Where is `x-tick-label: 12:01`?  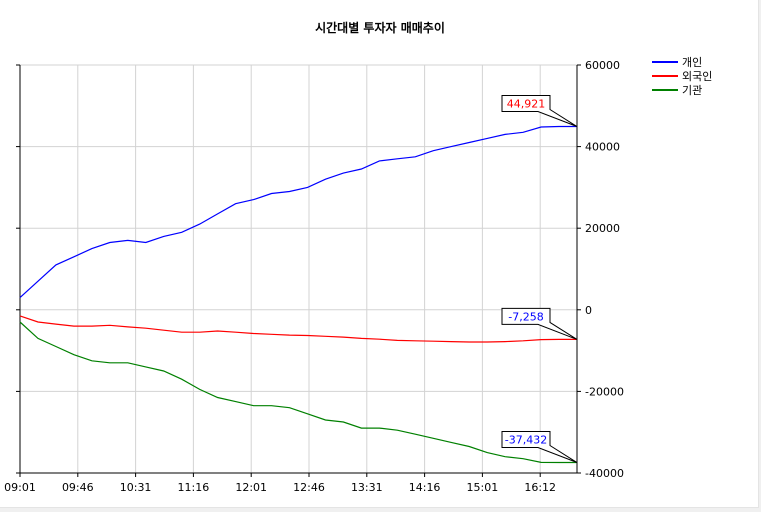 x-tick-label: 12:01 is located at coordinates (251, 487).